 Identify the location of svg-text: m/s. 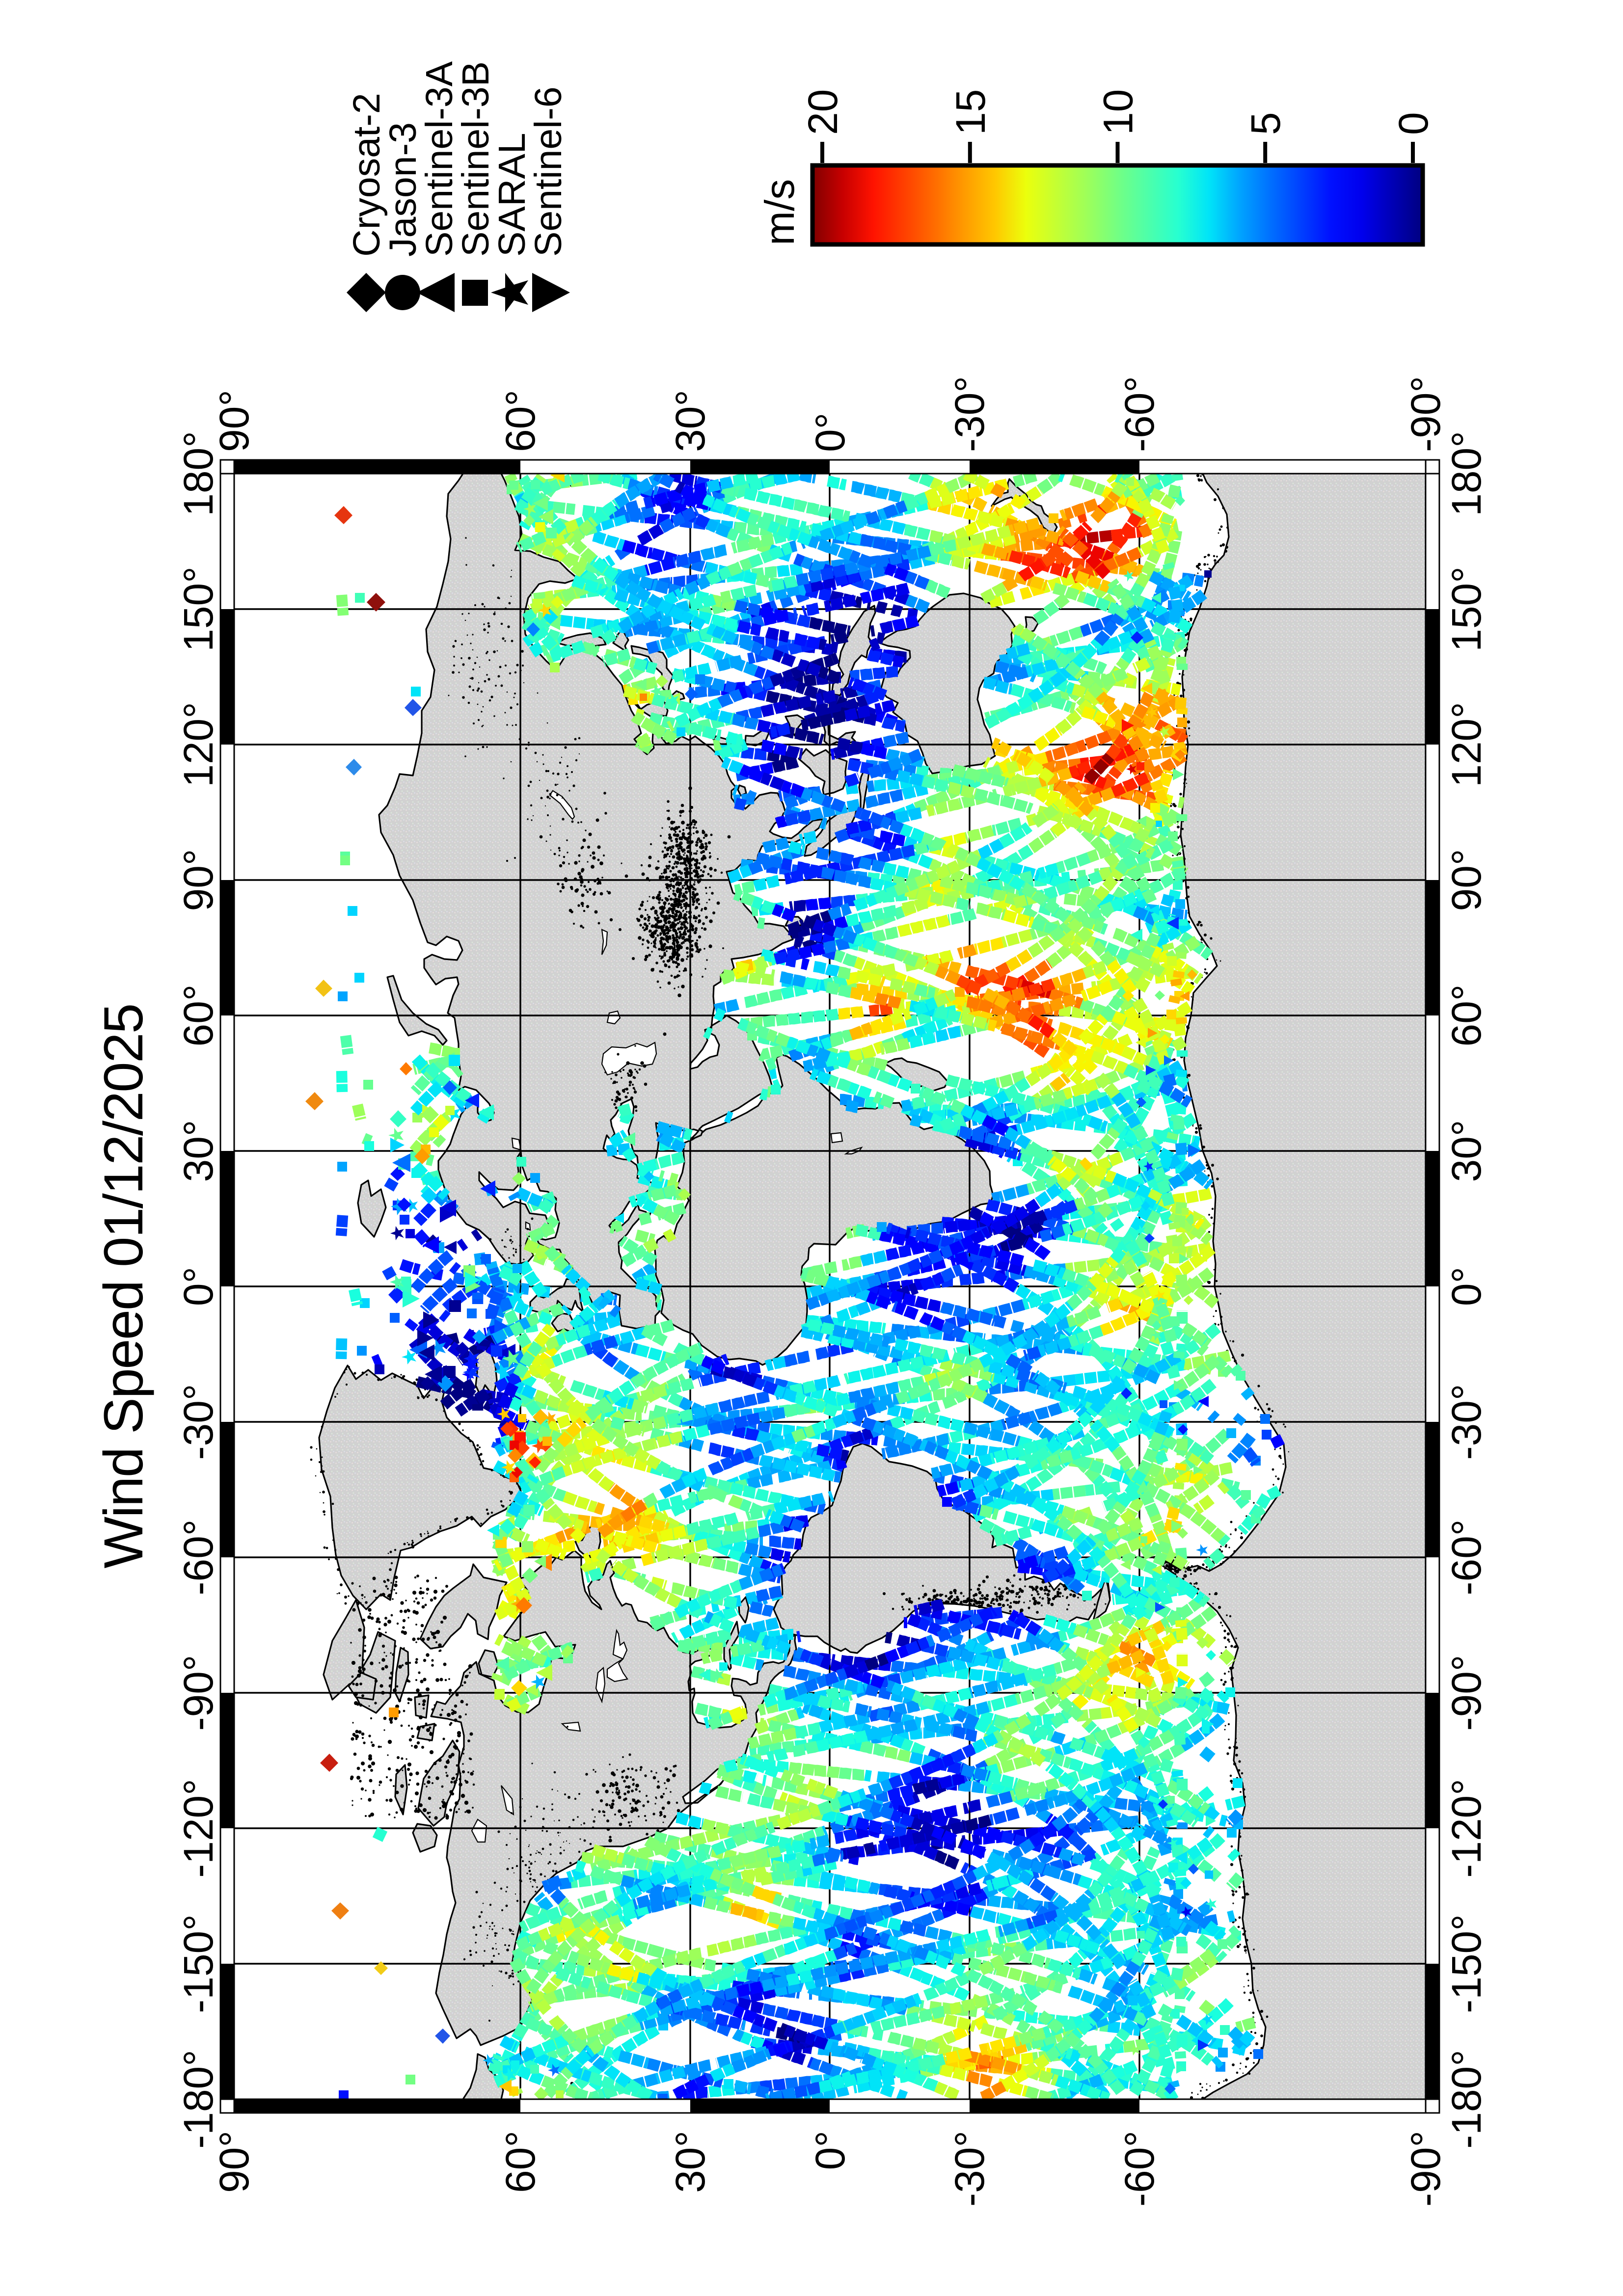
(780, 212).